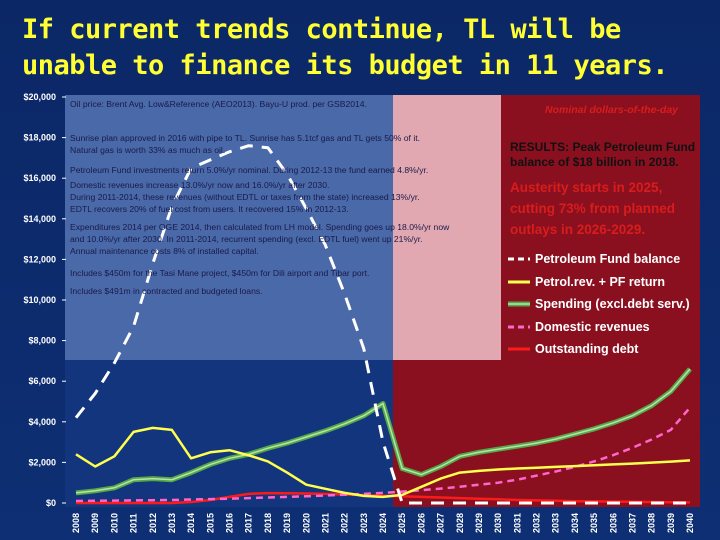 This screenshot has height=540, width=720. Describe the element at coordinates (383, 462) in the screenshot. I see `series-line-petrol-rev` at that location.